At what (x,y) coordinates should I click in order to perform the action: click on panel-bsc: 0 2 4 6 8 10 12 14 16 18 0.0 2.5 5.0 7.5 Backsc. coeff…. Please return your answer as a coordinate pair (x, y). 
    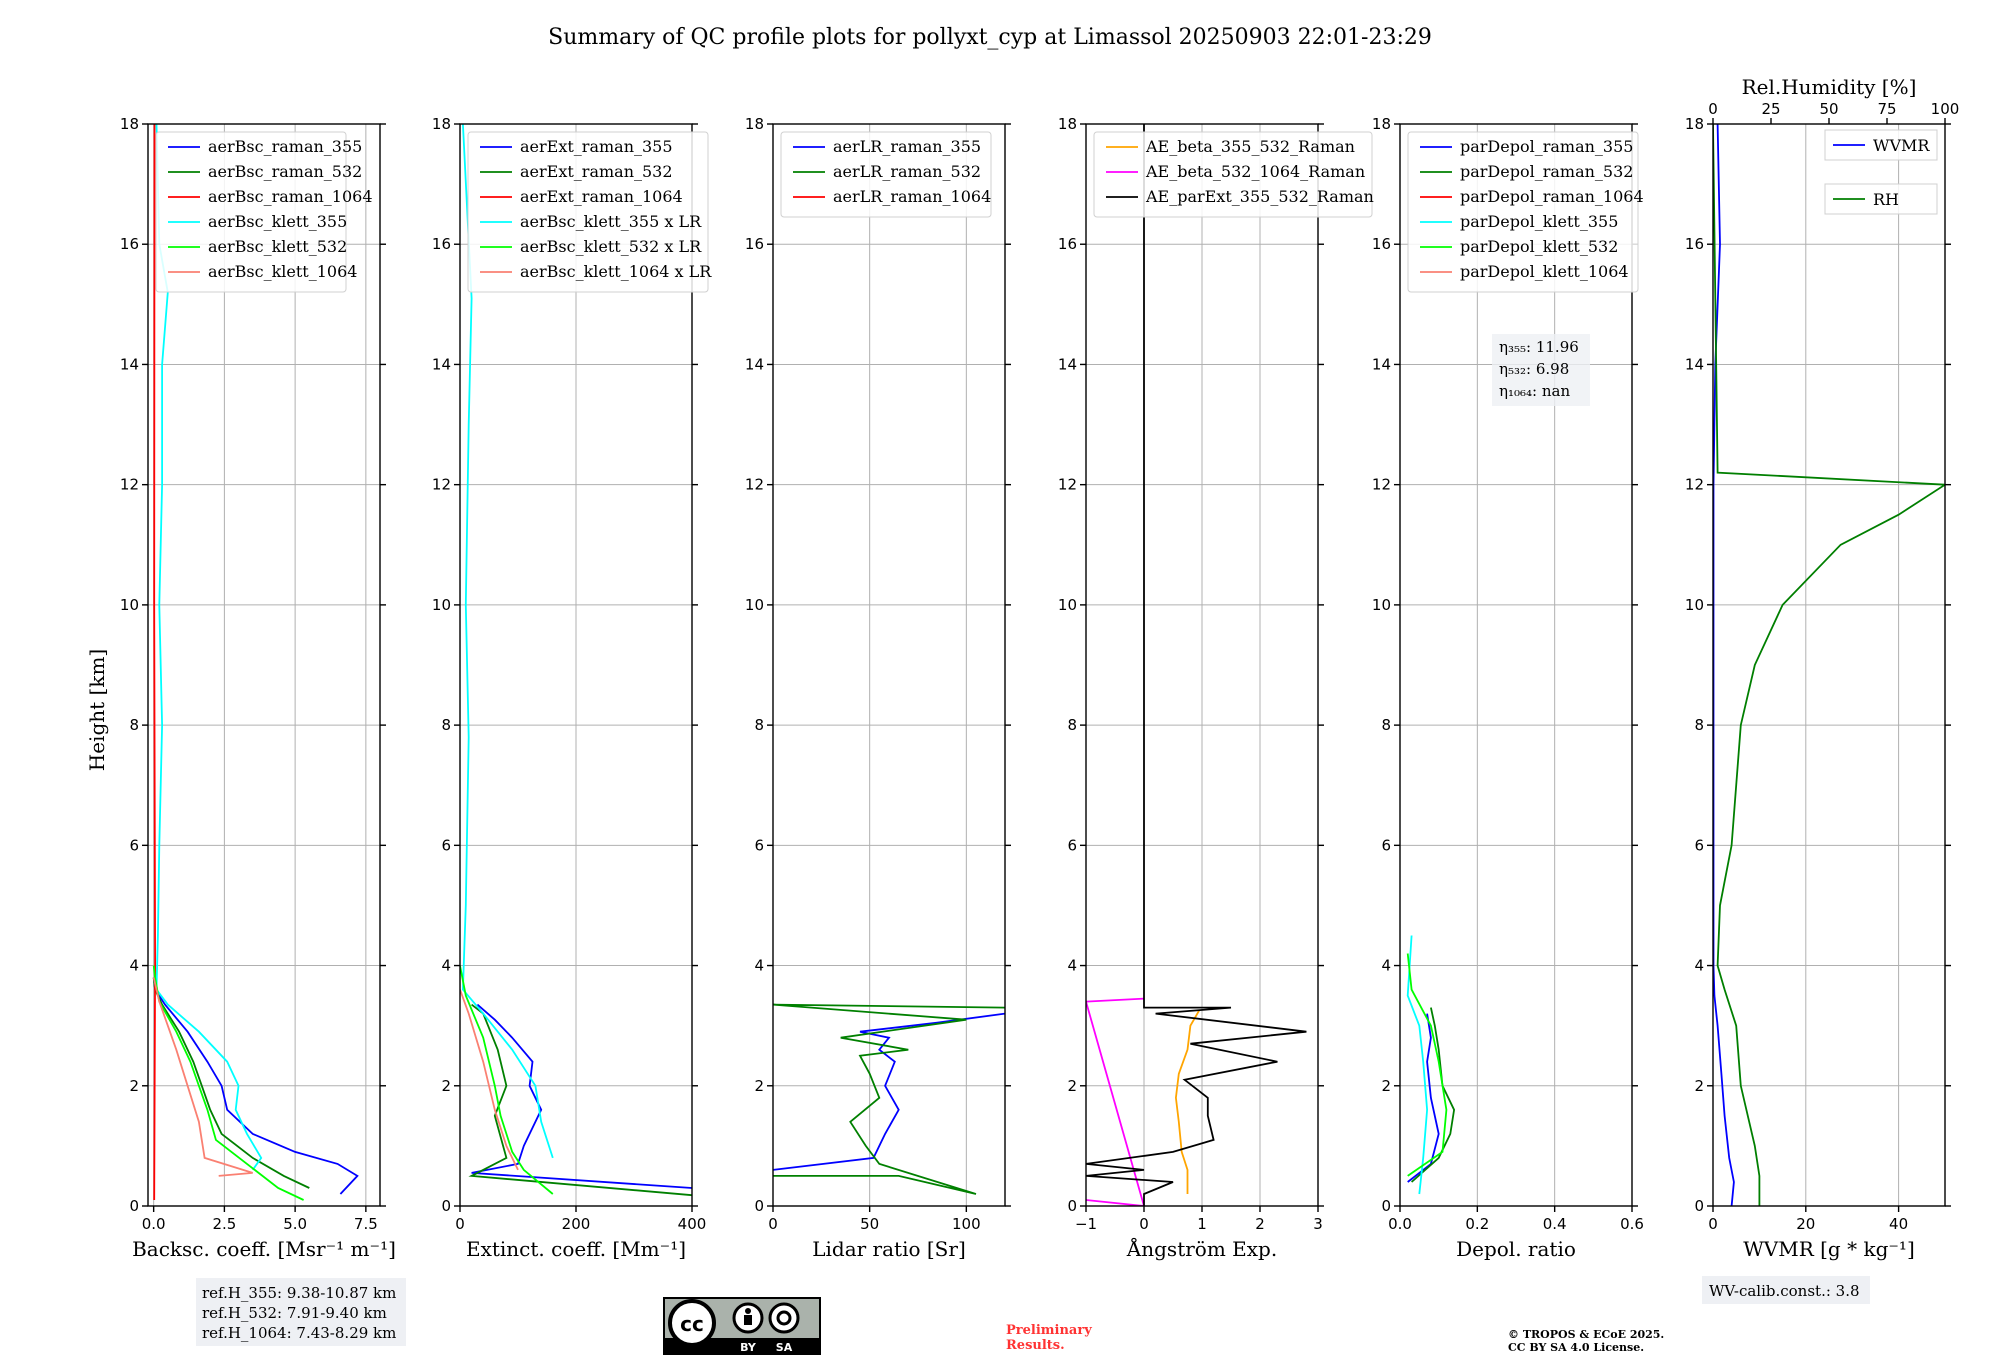
    Looking at the image, I should click on (258, 688).